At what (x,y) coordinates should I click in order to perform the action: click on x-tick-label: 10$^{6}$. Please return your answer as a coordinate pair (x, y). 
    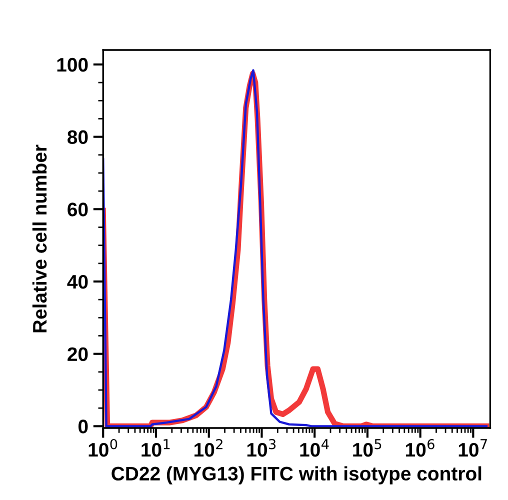
    Looking at the image, I should click on (420, 447).